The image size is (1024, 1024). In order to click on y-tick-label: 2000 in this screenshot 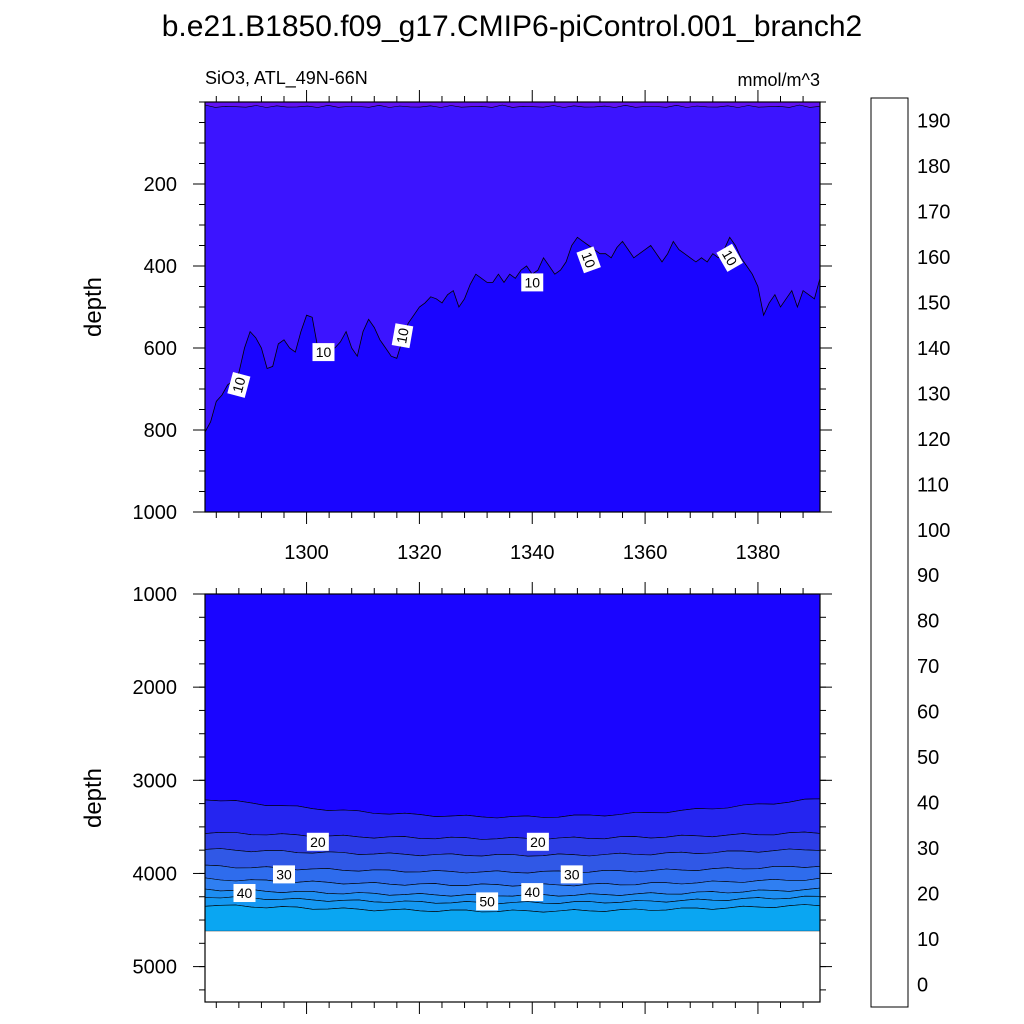, I will do `click(155, 688)`.